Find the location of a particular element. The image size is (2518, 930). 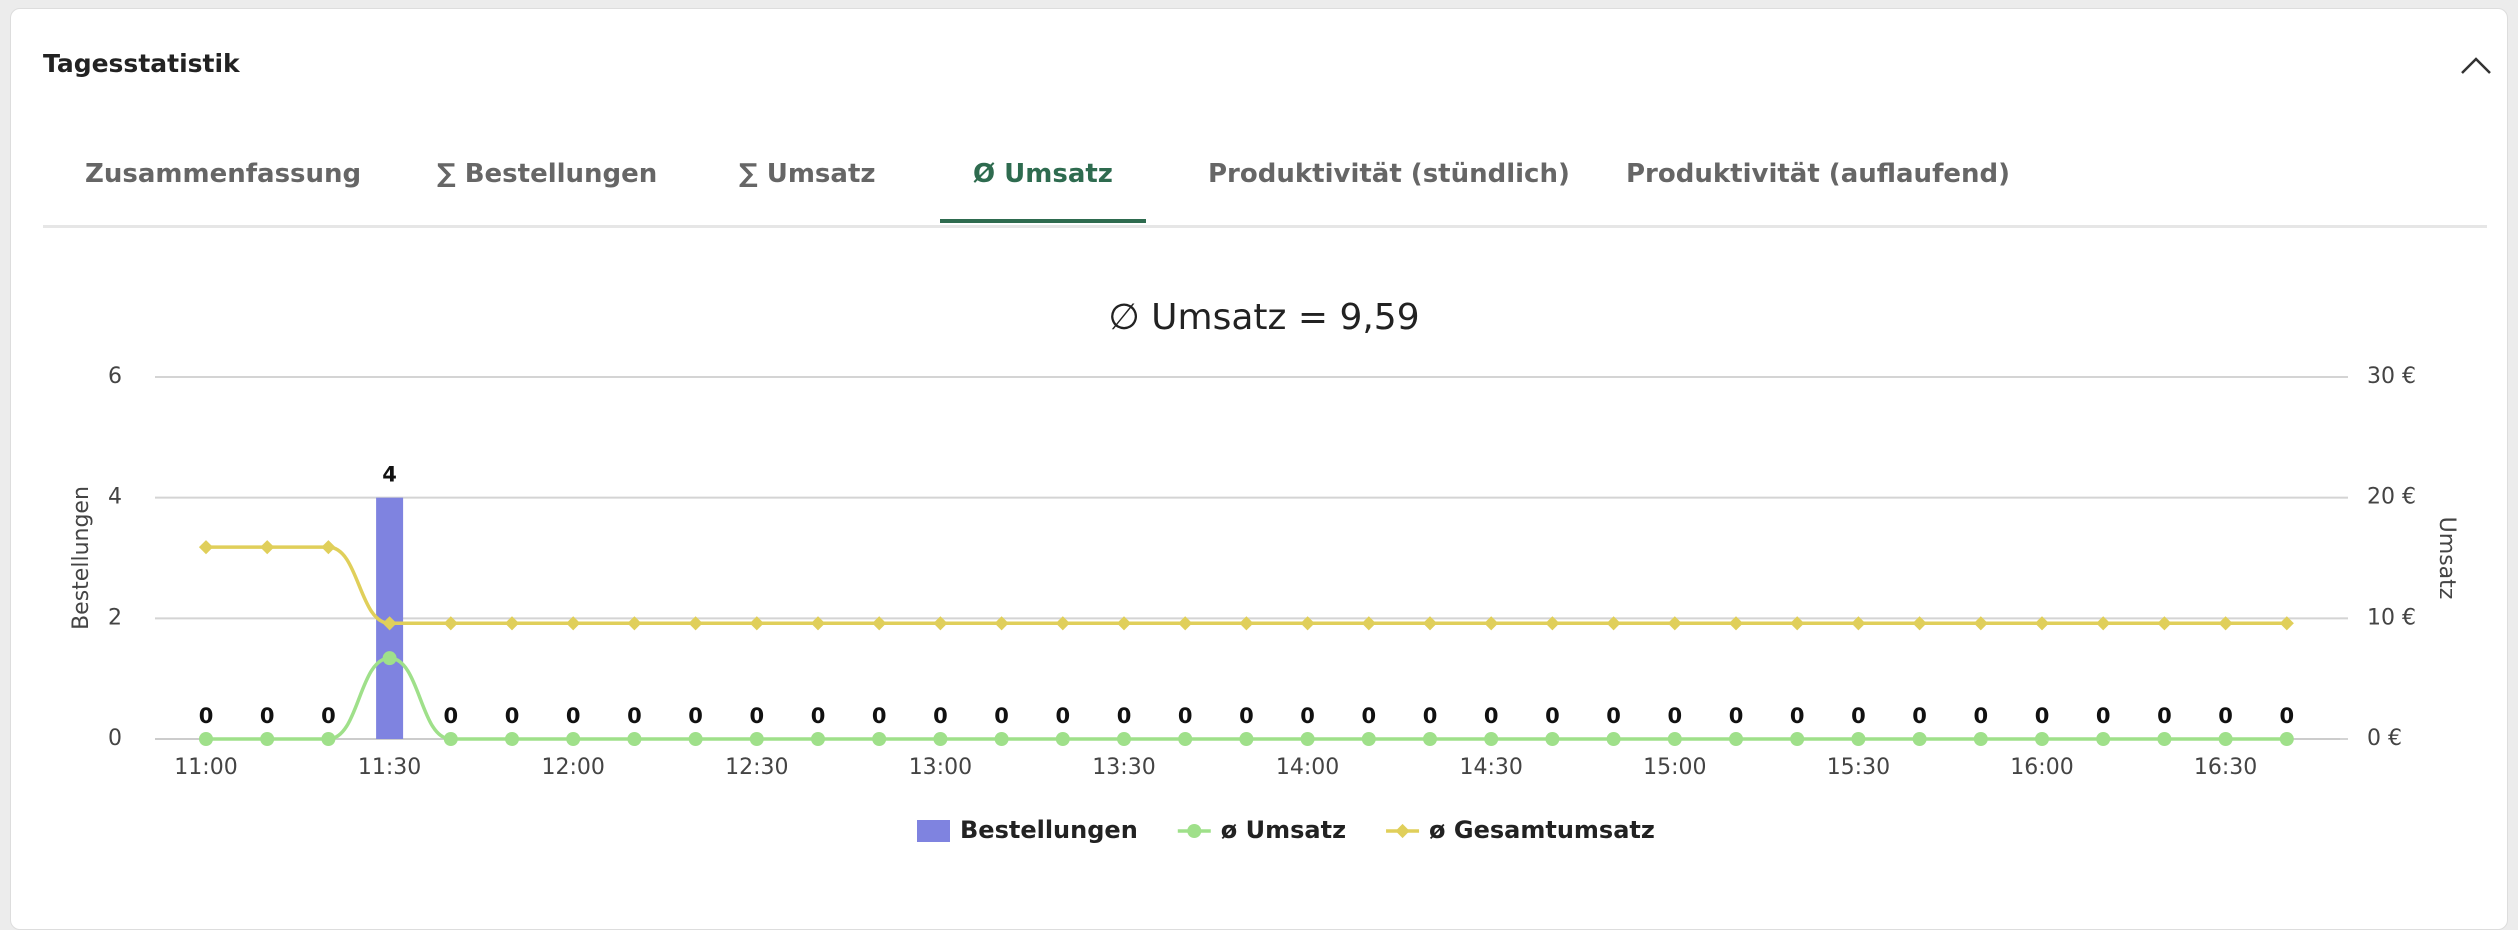

x-tick-label: 11:00 is located at coordinates (205, 767).